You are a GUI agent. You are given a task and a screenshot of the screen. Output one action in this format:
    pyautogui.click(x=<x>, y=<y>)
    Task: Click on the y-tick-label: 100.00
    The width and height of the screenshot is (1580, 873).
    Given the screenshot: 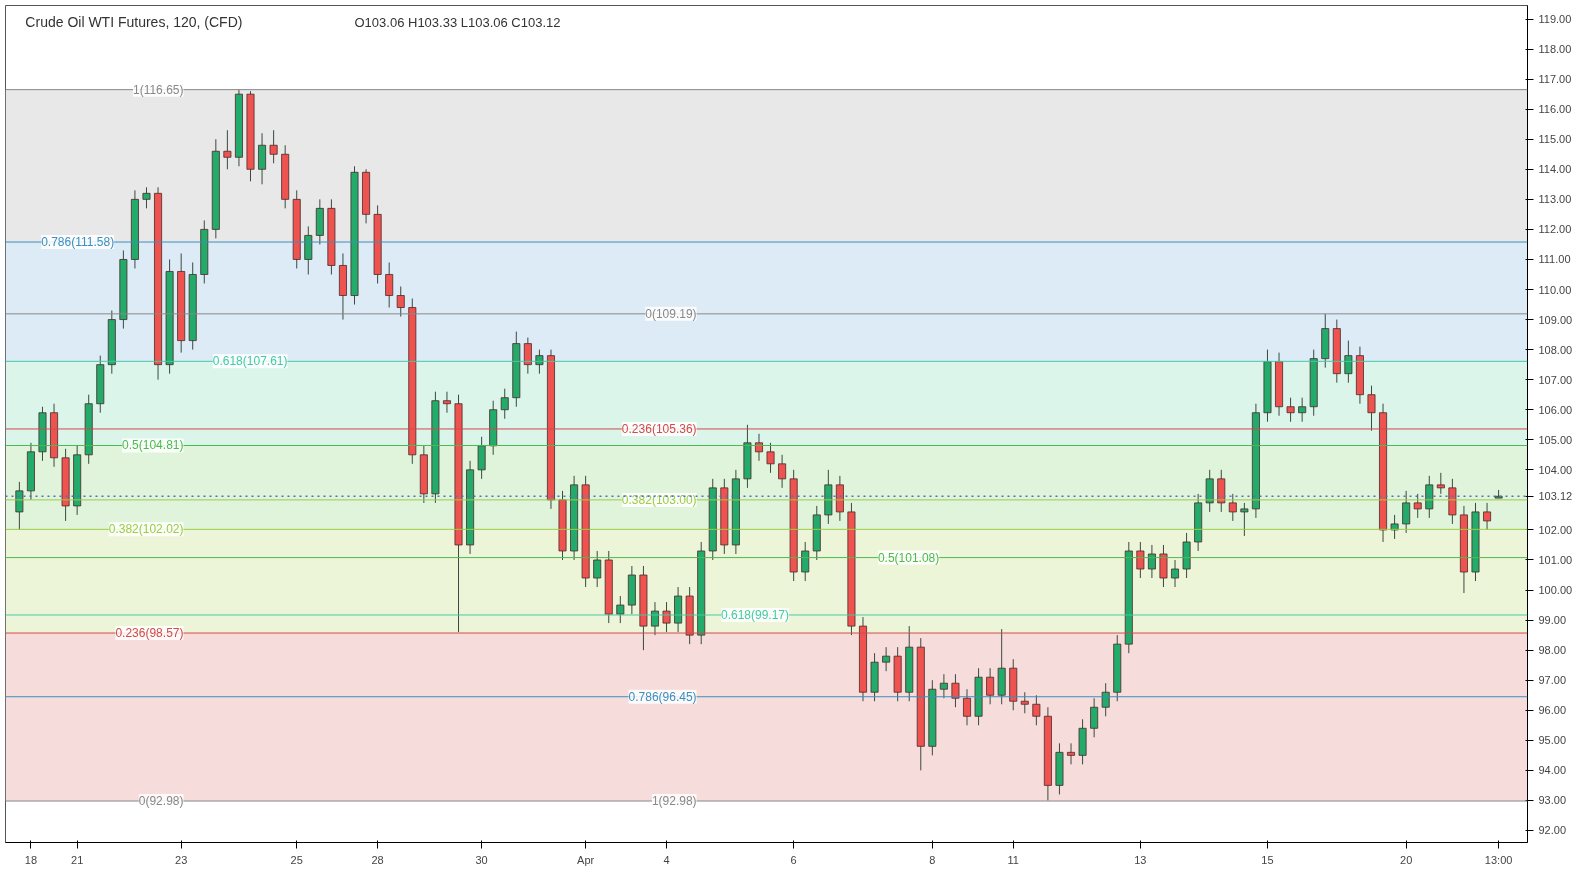 What is the action you would take?
    pyautogui.click(x=1555, y=590)
    